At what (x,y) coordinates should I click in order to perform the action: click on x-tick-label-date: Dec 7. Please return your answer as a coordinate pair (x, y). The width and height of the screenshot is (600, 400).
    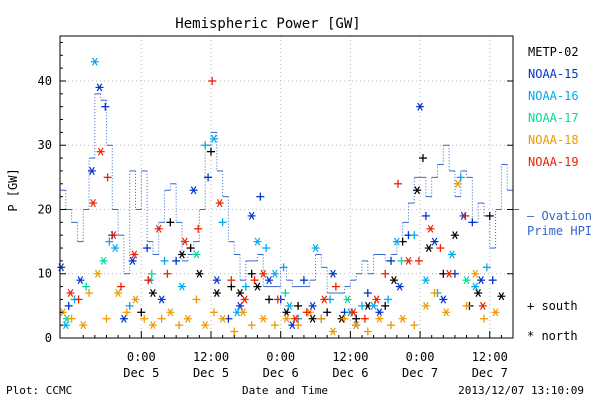
    Looking at the image, I should click on (420, 373).